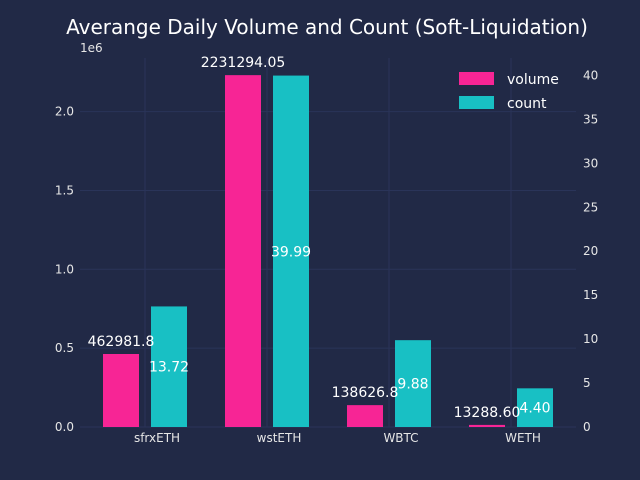 Image resolution: width=640 pixels, height=480 pixels. I want to click on x-tick-label: sfrxETH, so click(157, 438).